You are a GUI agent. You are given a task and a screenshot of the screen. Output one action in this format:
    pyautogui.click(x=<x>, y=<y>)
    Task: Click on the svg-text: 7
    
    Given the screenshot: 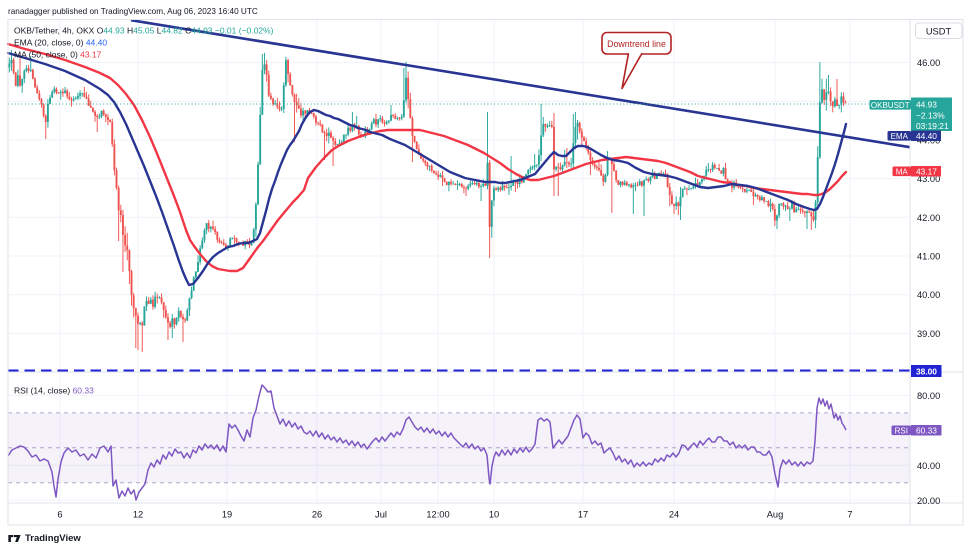 What is the action you would take?
    pyautogui.click(x=849, y=515)
    